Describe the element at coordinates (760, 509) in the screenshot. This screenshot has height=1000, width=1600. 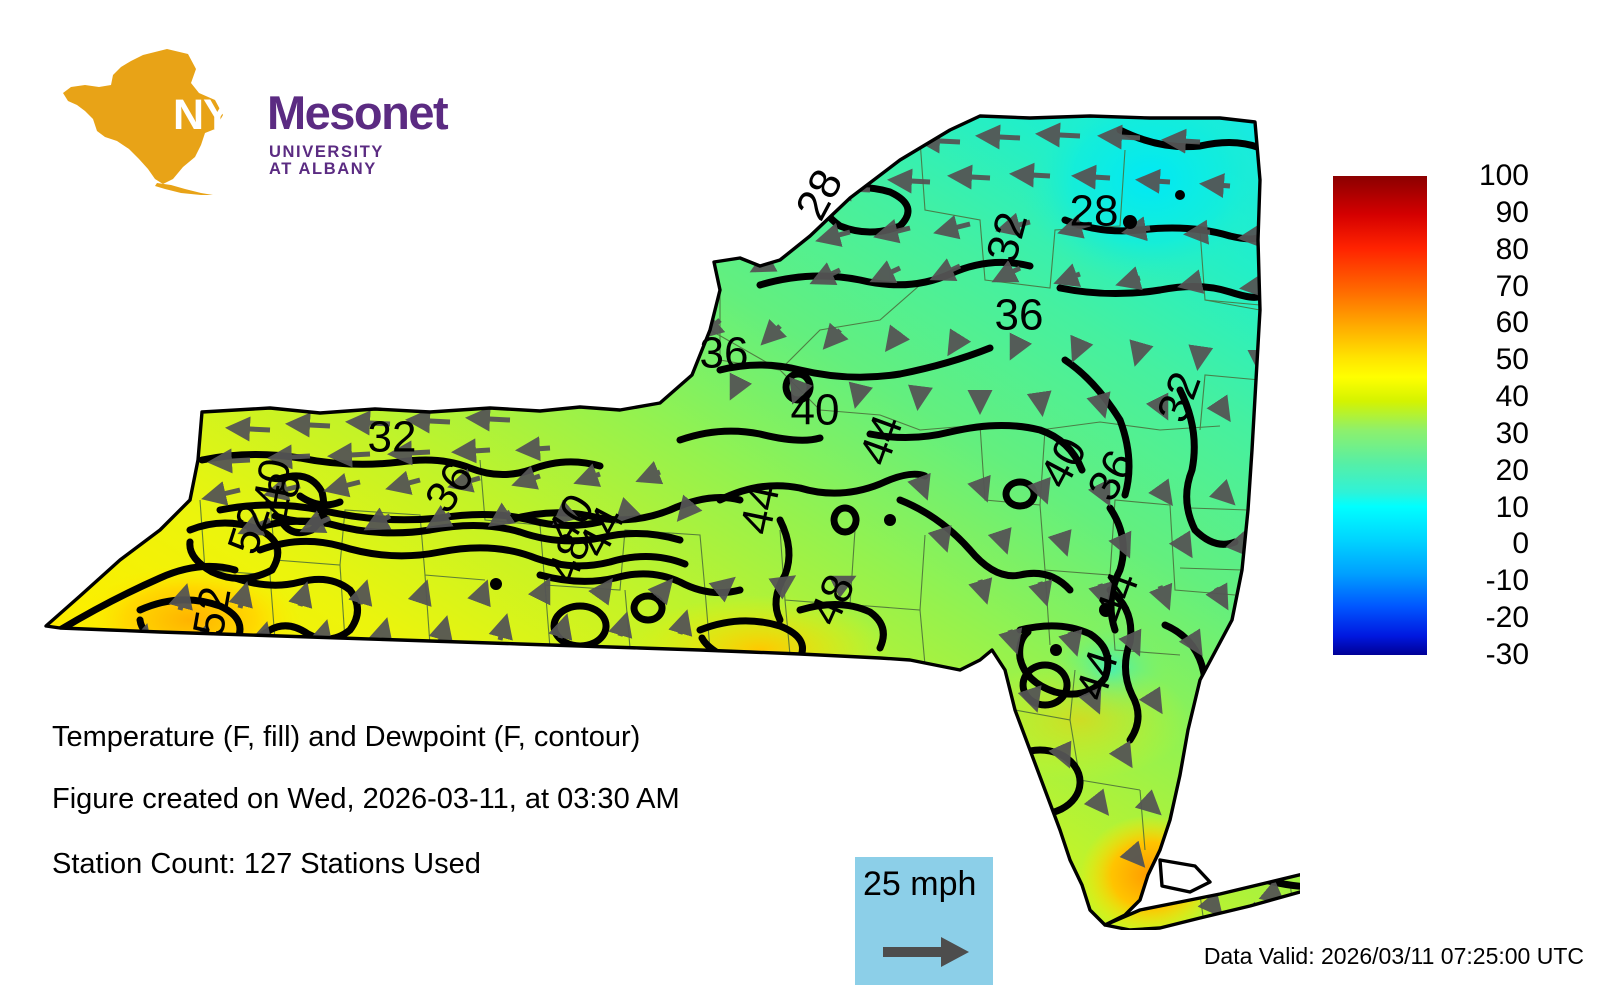
I see `contour-label-44: 44` at that location.